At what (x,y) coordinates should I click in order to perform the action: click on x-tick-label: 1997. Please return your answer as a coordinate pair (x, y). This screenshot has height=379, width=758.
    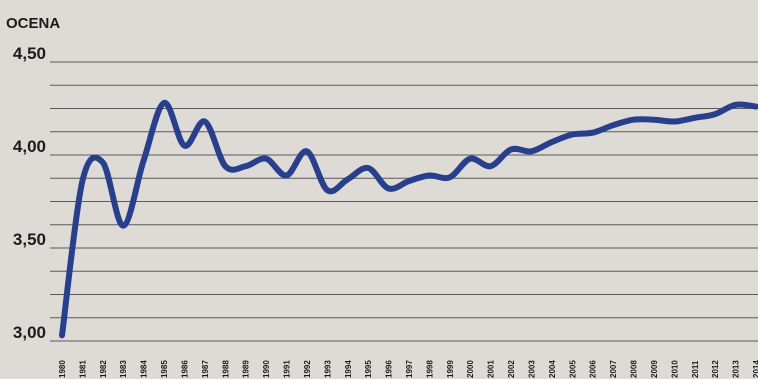
    Looking at the image, I should click on (409, 369).